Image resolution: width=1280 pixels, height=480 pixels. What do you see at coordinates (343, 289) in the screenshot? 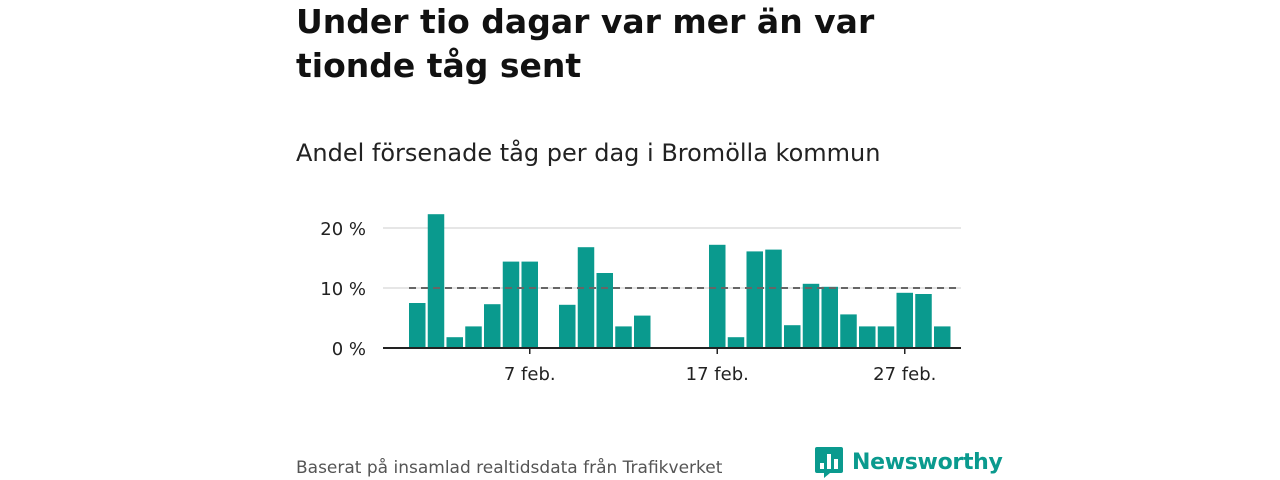
I see `y-tick-label: 10 %` at bounding box center [343, 289].